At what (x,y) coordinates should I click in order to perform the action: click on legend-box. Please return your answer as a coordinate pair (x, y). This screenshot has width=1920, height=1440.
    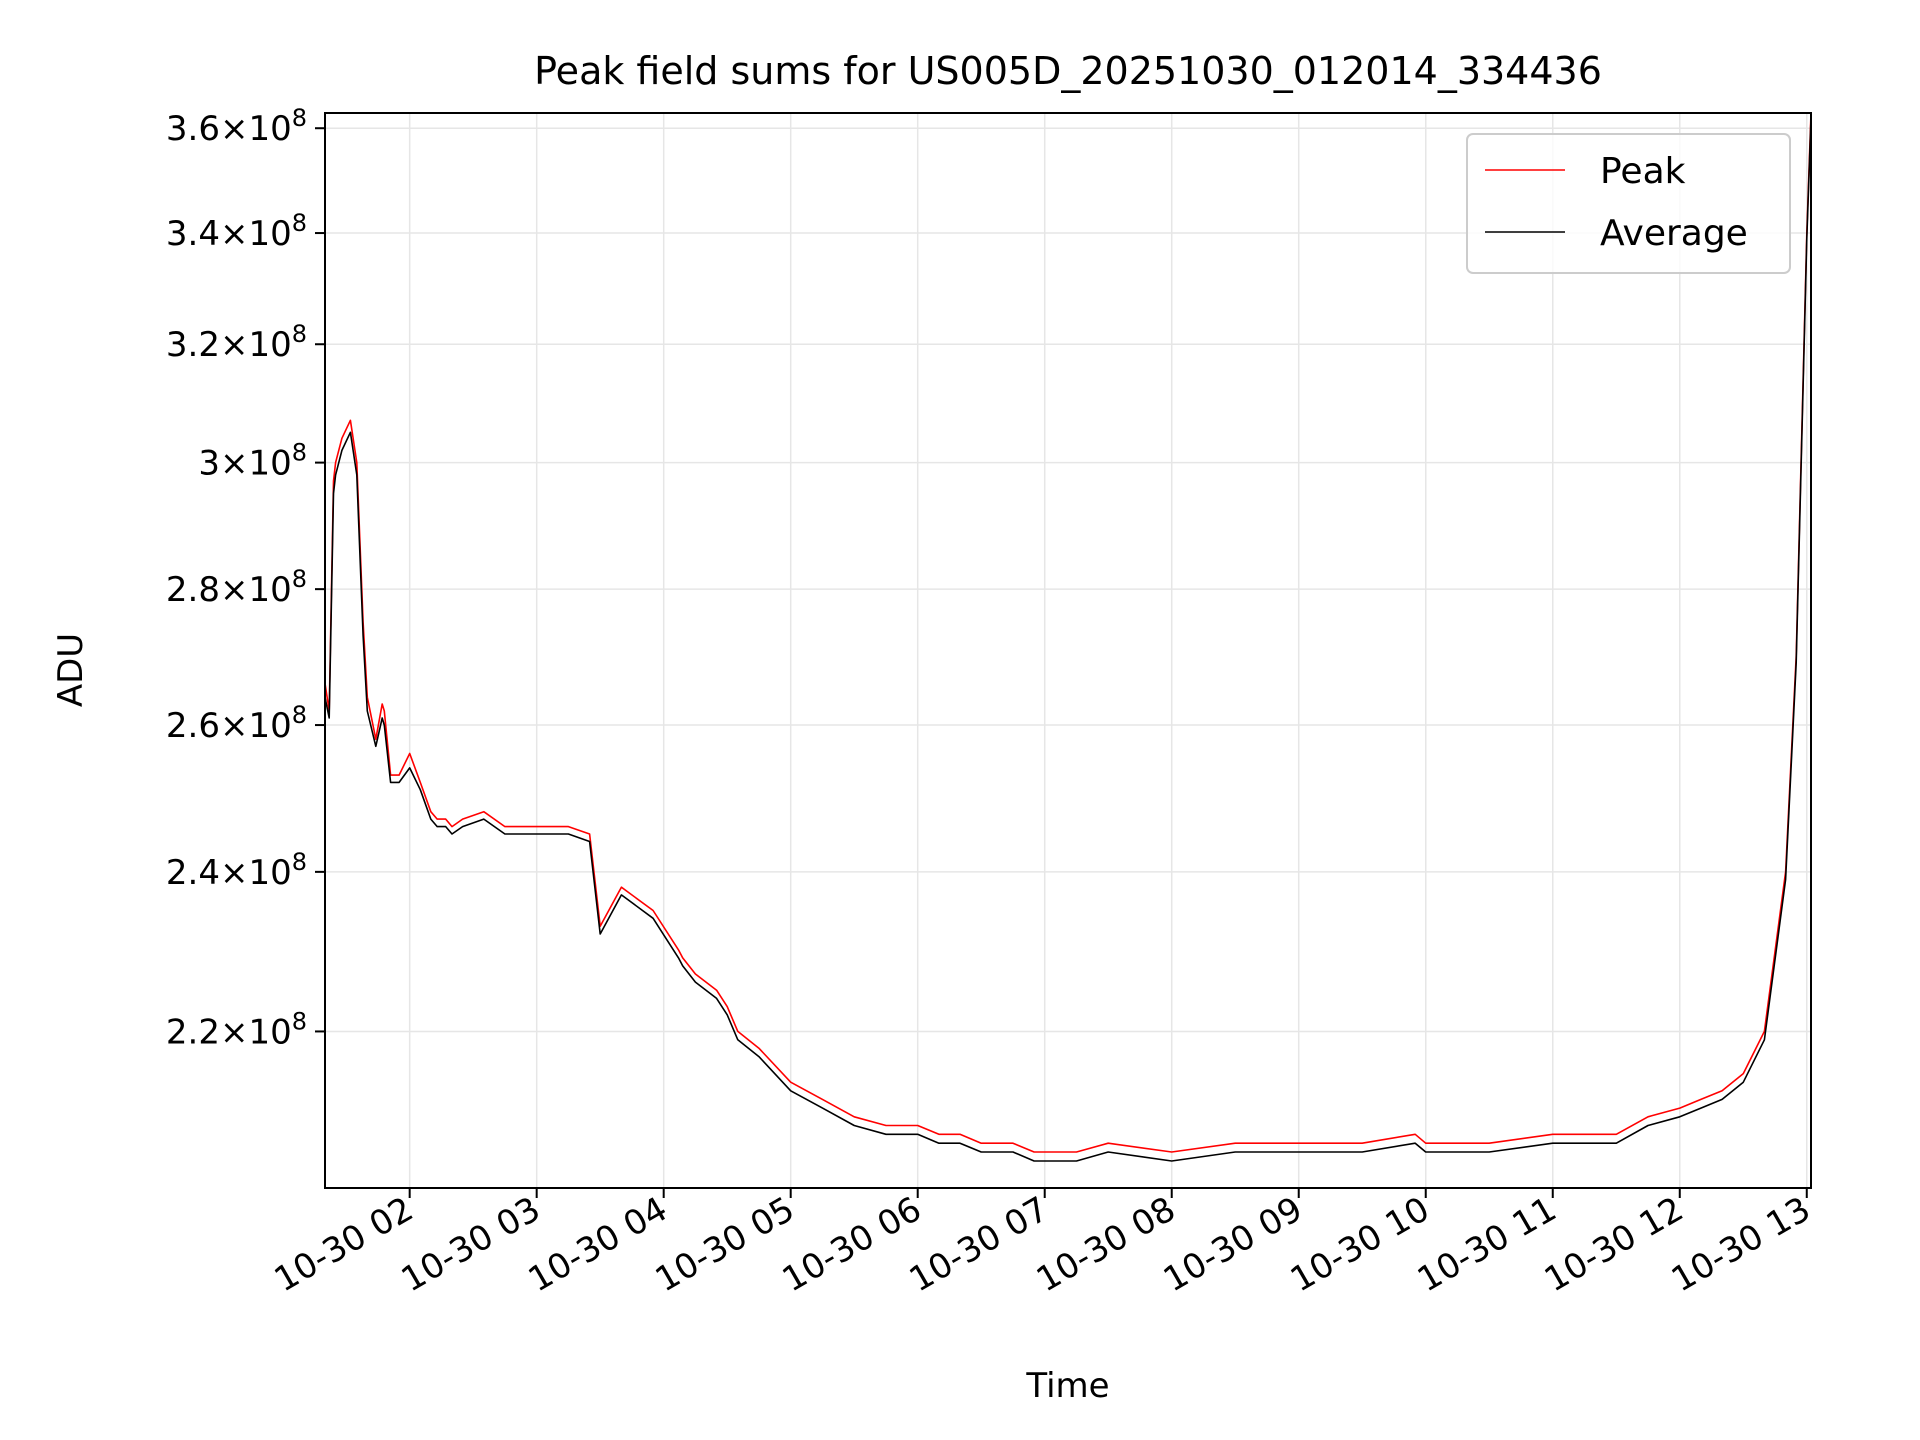
    Looking at the image, I should click on (1628, 203).